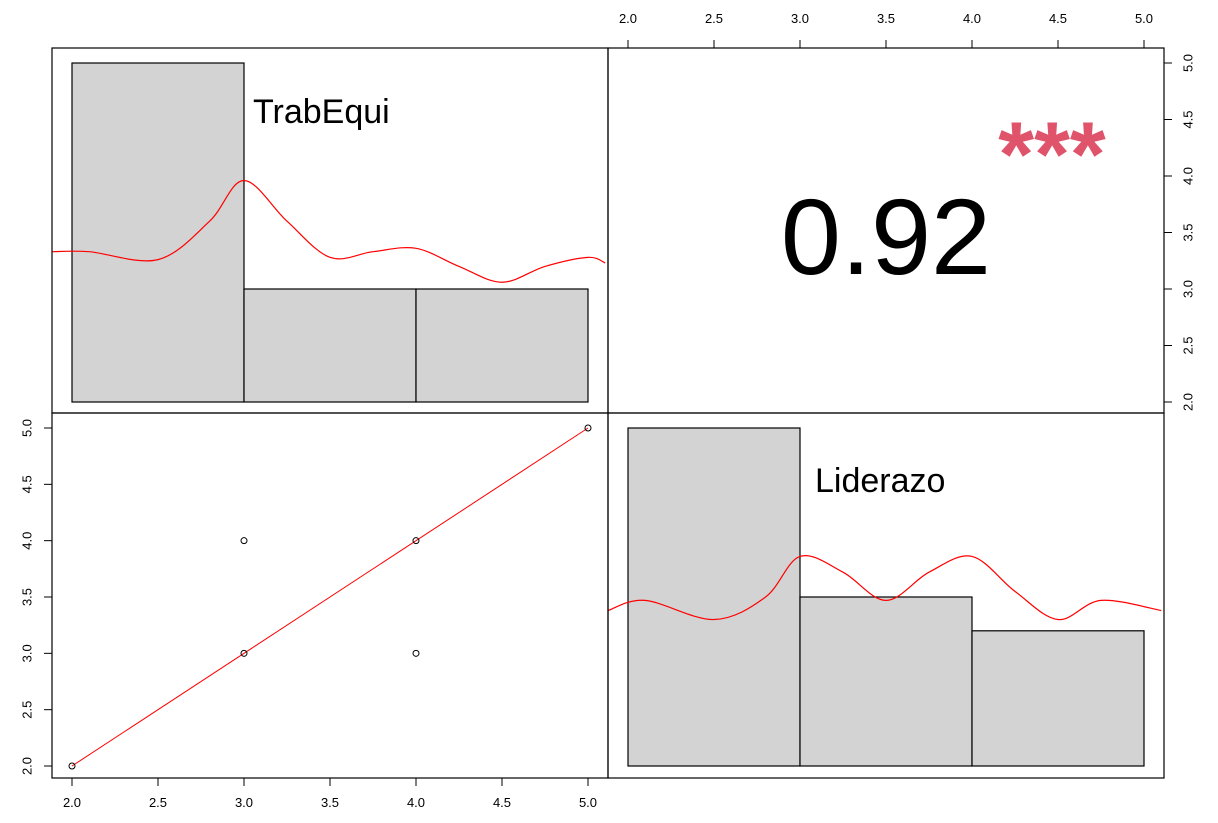 Image resolution: width=1218 pixels, height=823 pixels. I want to click on left-axis-tick-label-1: 2.5, so click(27, 710).